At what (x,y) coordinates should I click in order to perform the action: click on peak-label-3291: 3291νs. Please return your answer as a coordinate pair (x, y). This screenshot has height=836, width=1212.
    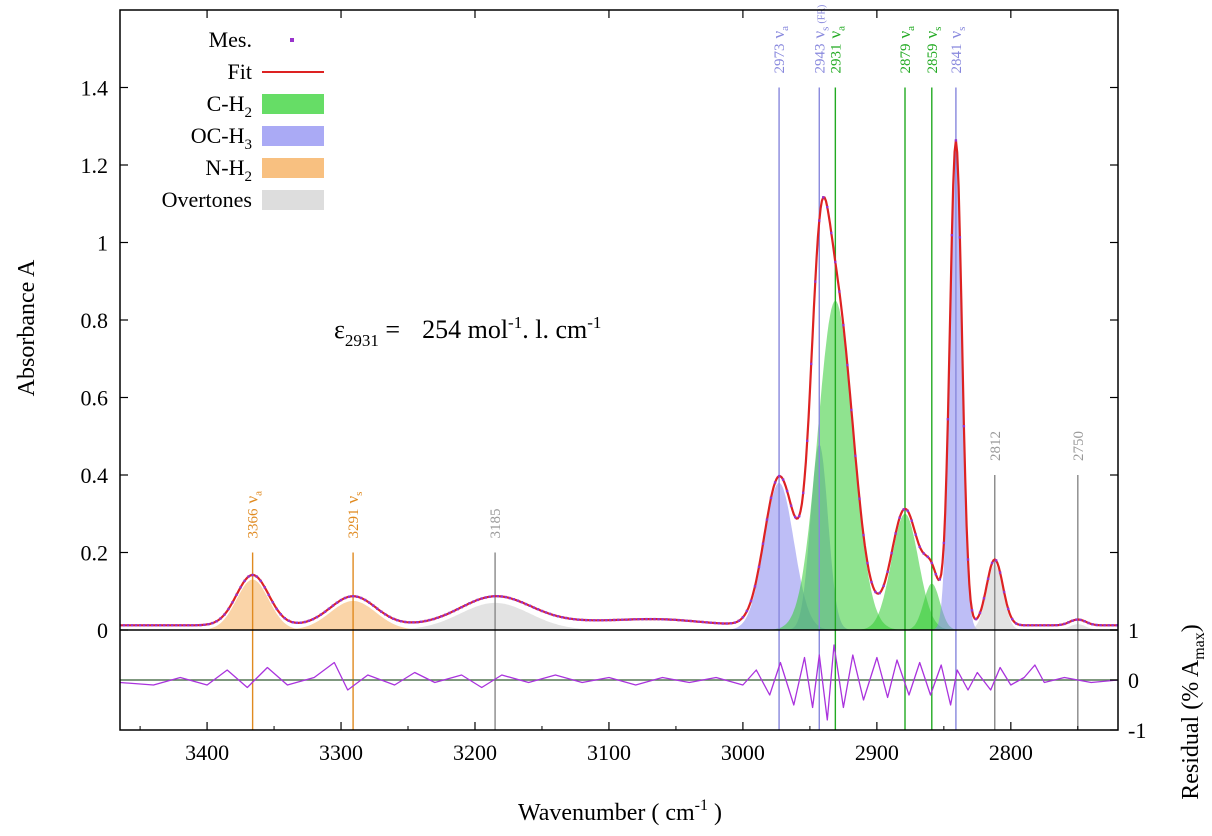
    Looking at the image, I should click on (354, 515).